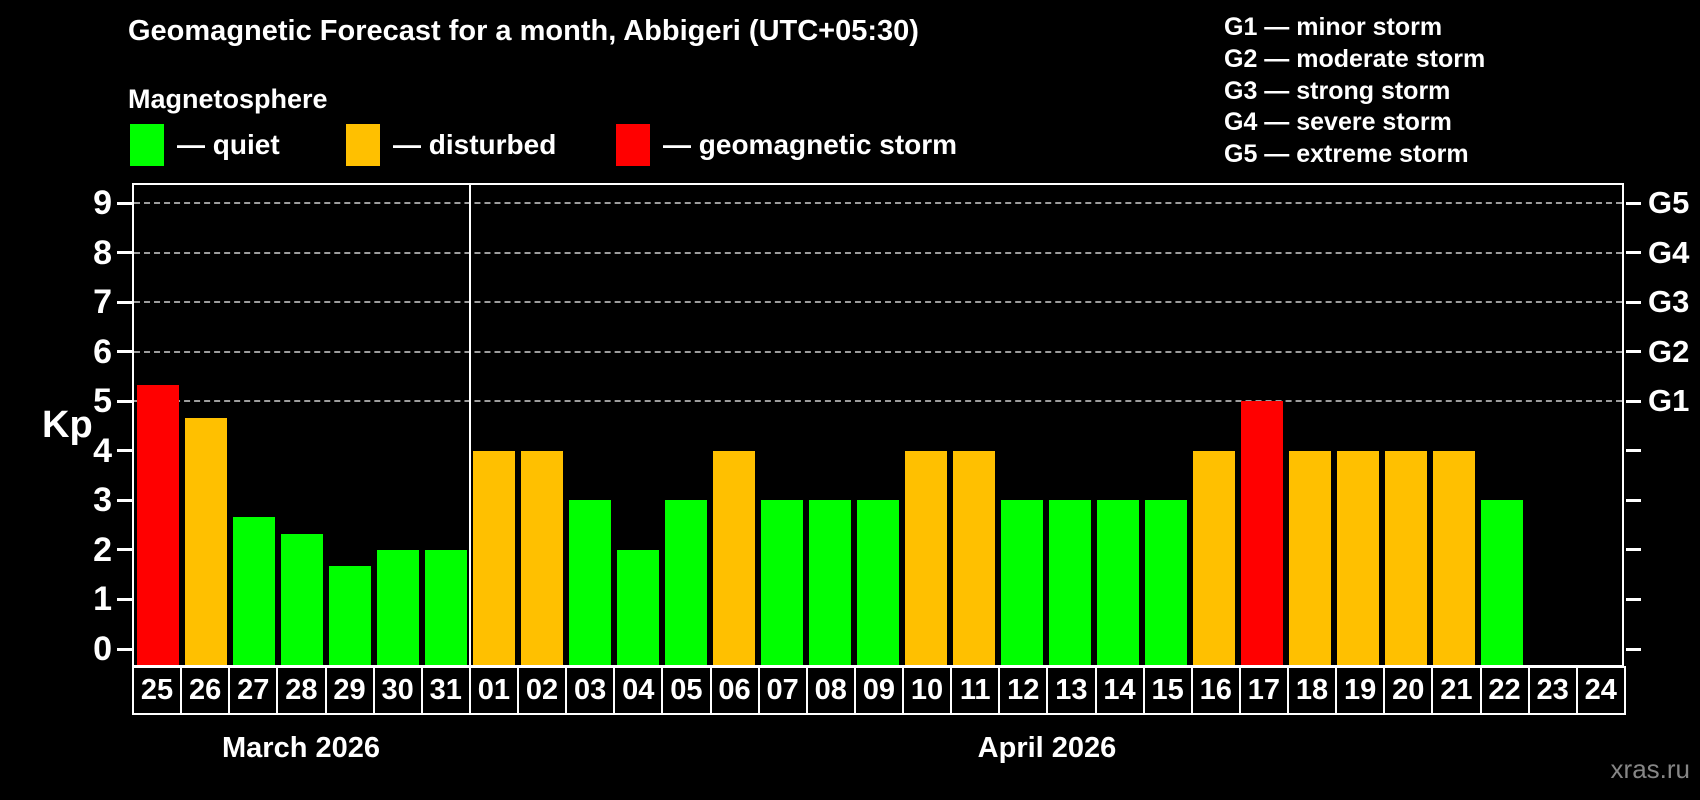 The image size is (1700, 800). I want to click on kp-tick-label: 5, so click(102, 401).